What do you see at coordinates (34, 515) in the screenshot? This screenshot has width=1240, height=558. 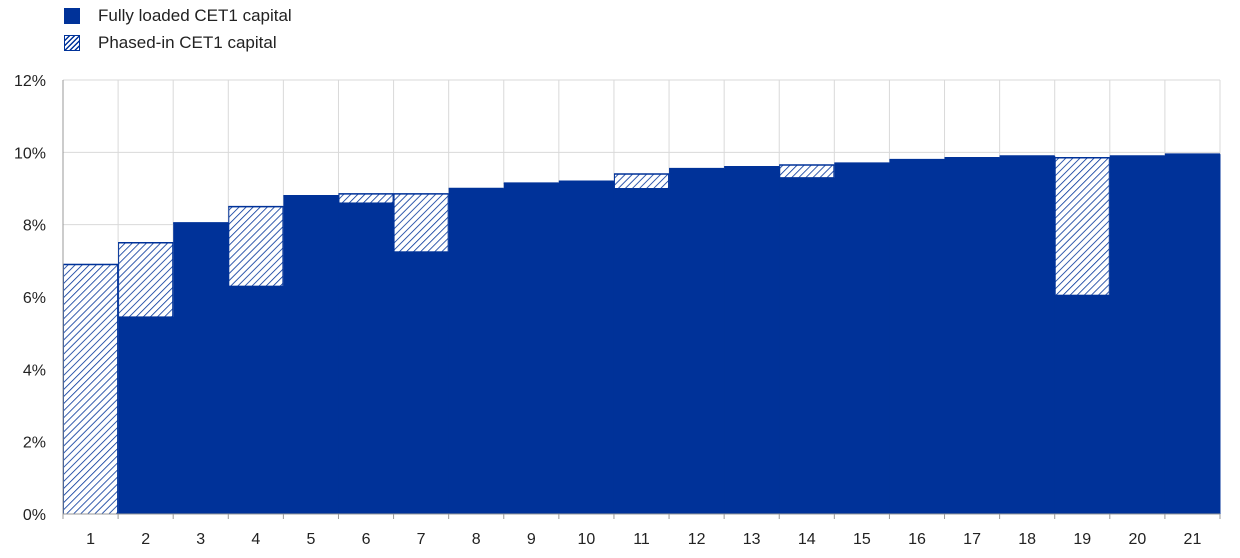 I see `y-tick-label: 0%` at bounding box center [34, 515].